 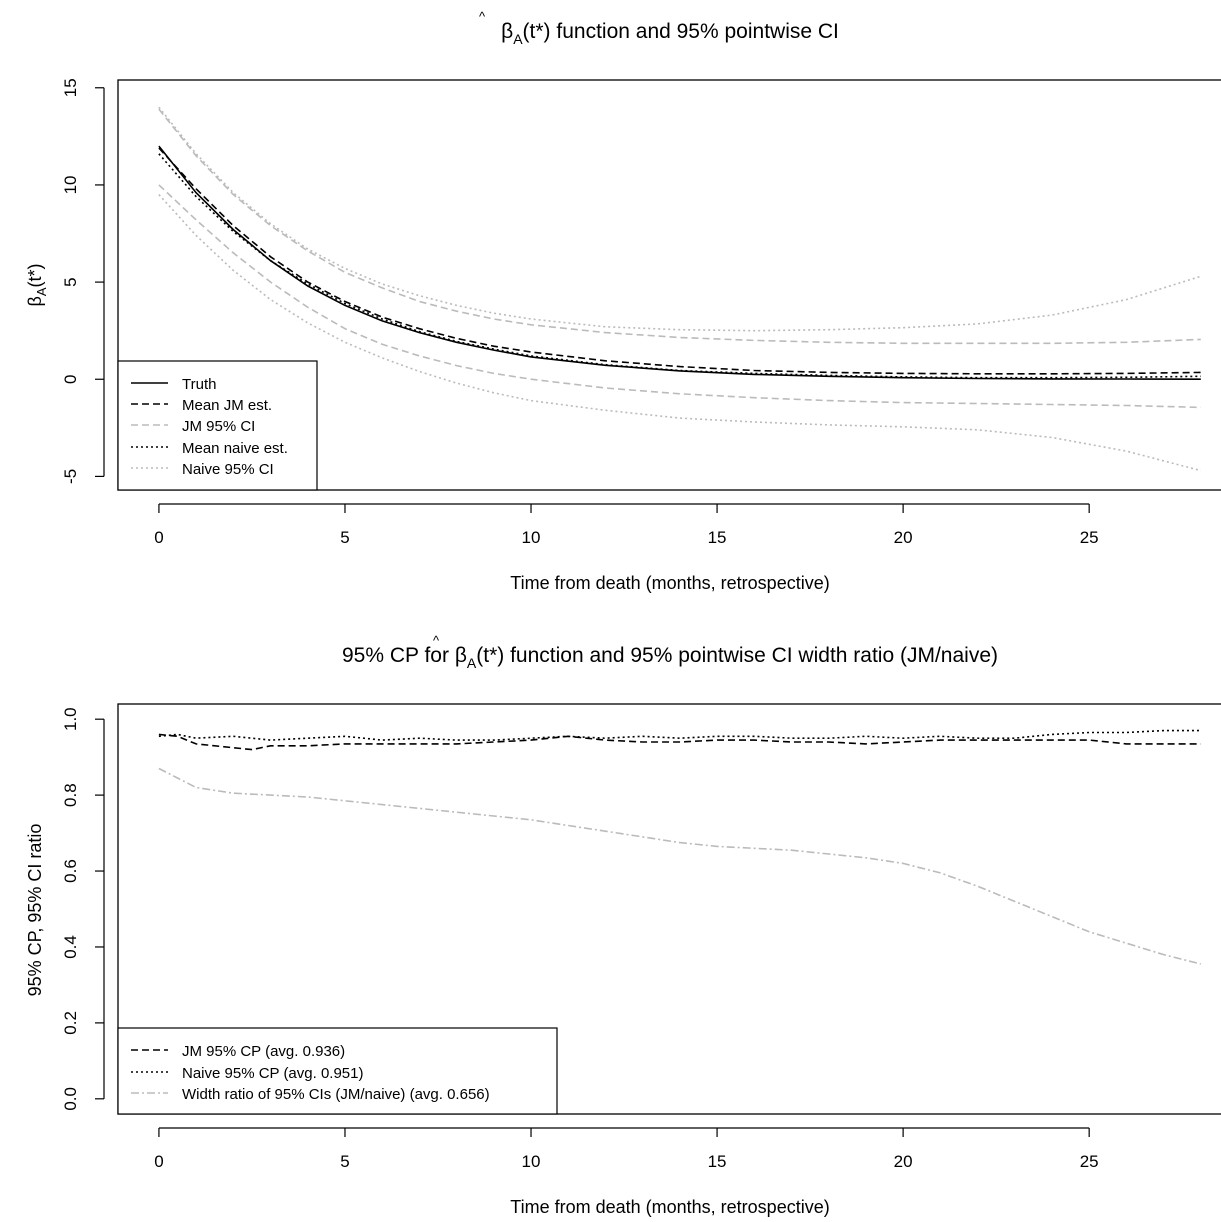 I want to click on y-tick-label: 15, so click(x=70, y=87).